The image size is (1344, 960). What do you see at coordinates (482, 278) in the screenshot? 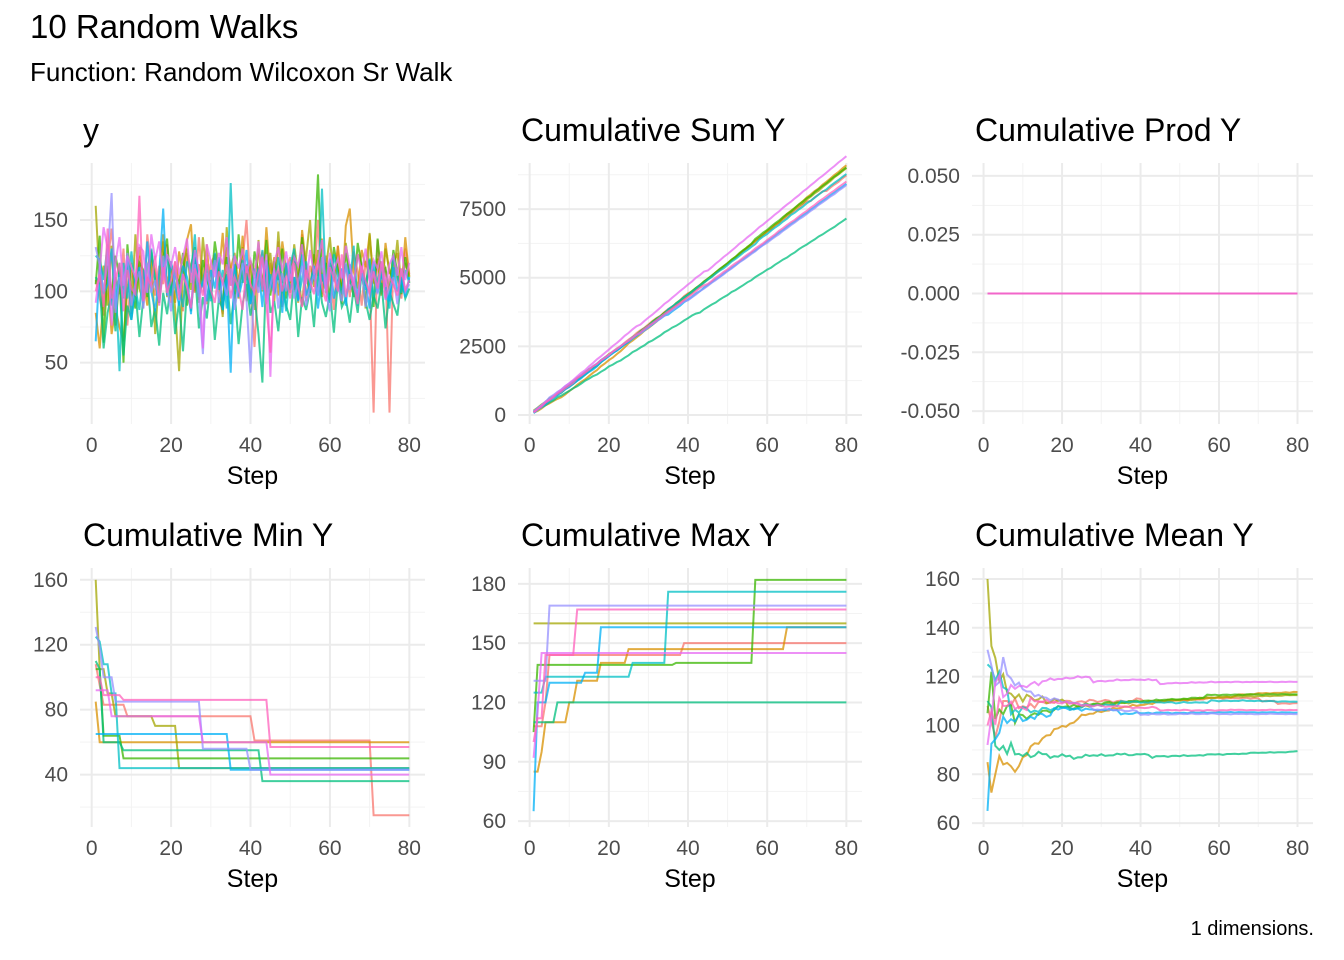
I see `y-tick-label: 5000` at bounding box center [482, 278].